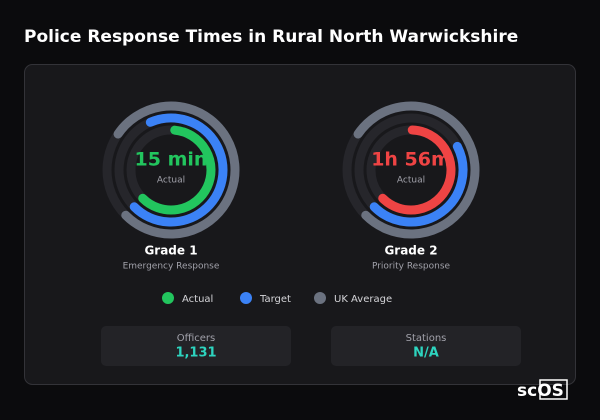 This screenshot has width=600, height=420. I want to click on gauge-value: 15 min, so click(171, 160).